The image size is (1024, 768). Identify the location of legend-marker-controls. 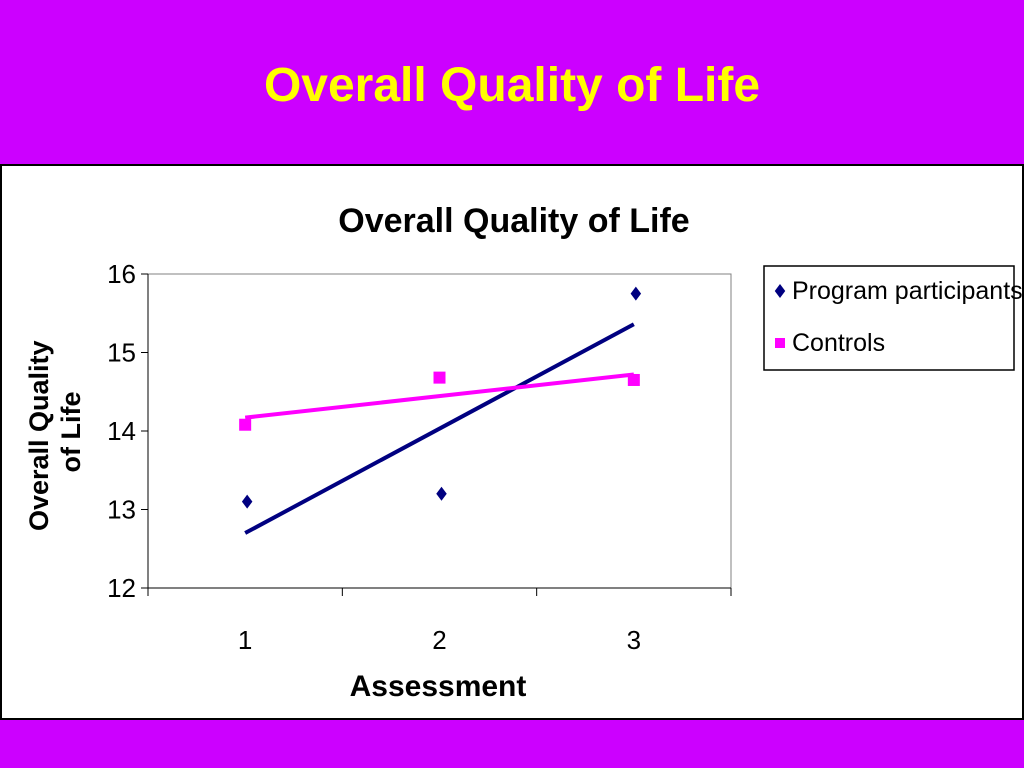
(780, 343).